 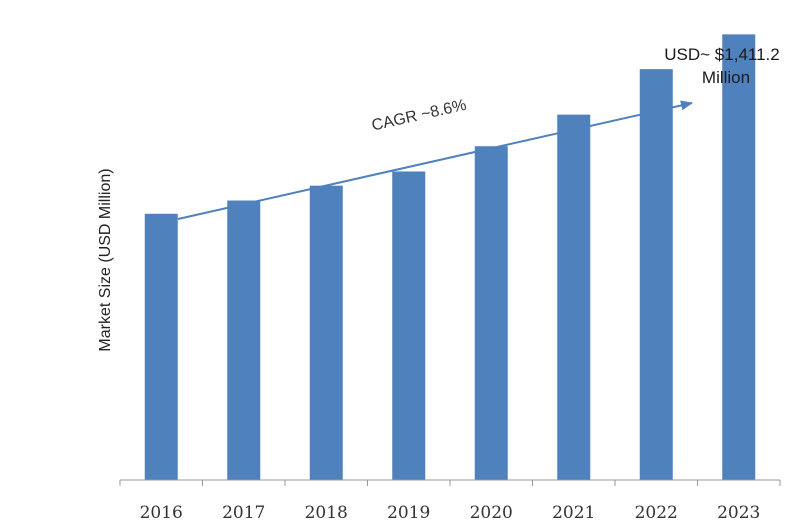 I want to click on bar-2020, so click(x=491, y=313).